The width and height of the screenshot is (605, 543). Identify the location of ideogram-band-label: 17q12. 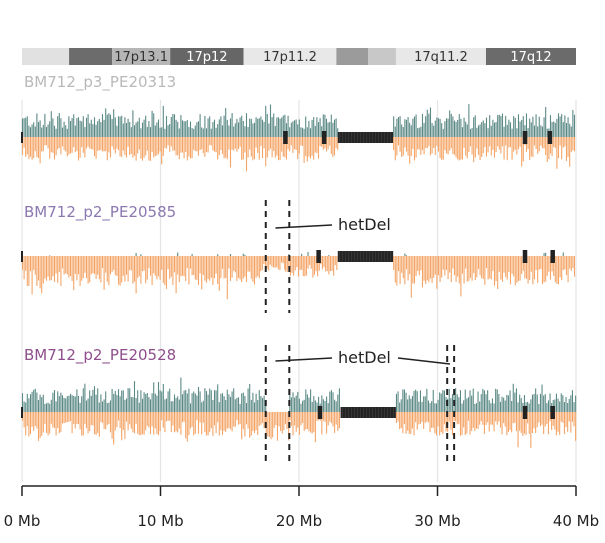
(530, 57).